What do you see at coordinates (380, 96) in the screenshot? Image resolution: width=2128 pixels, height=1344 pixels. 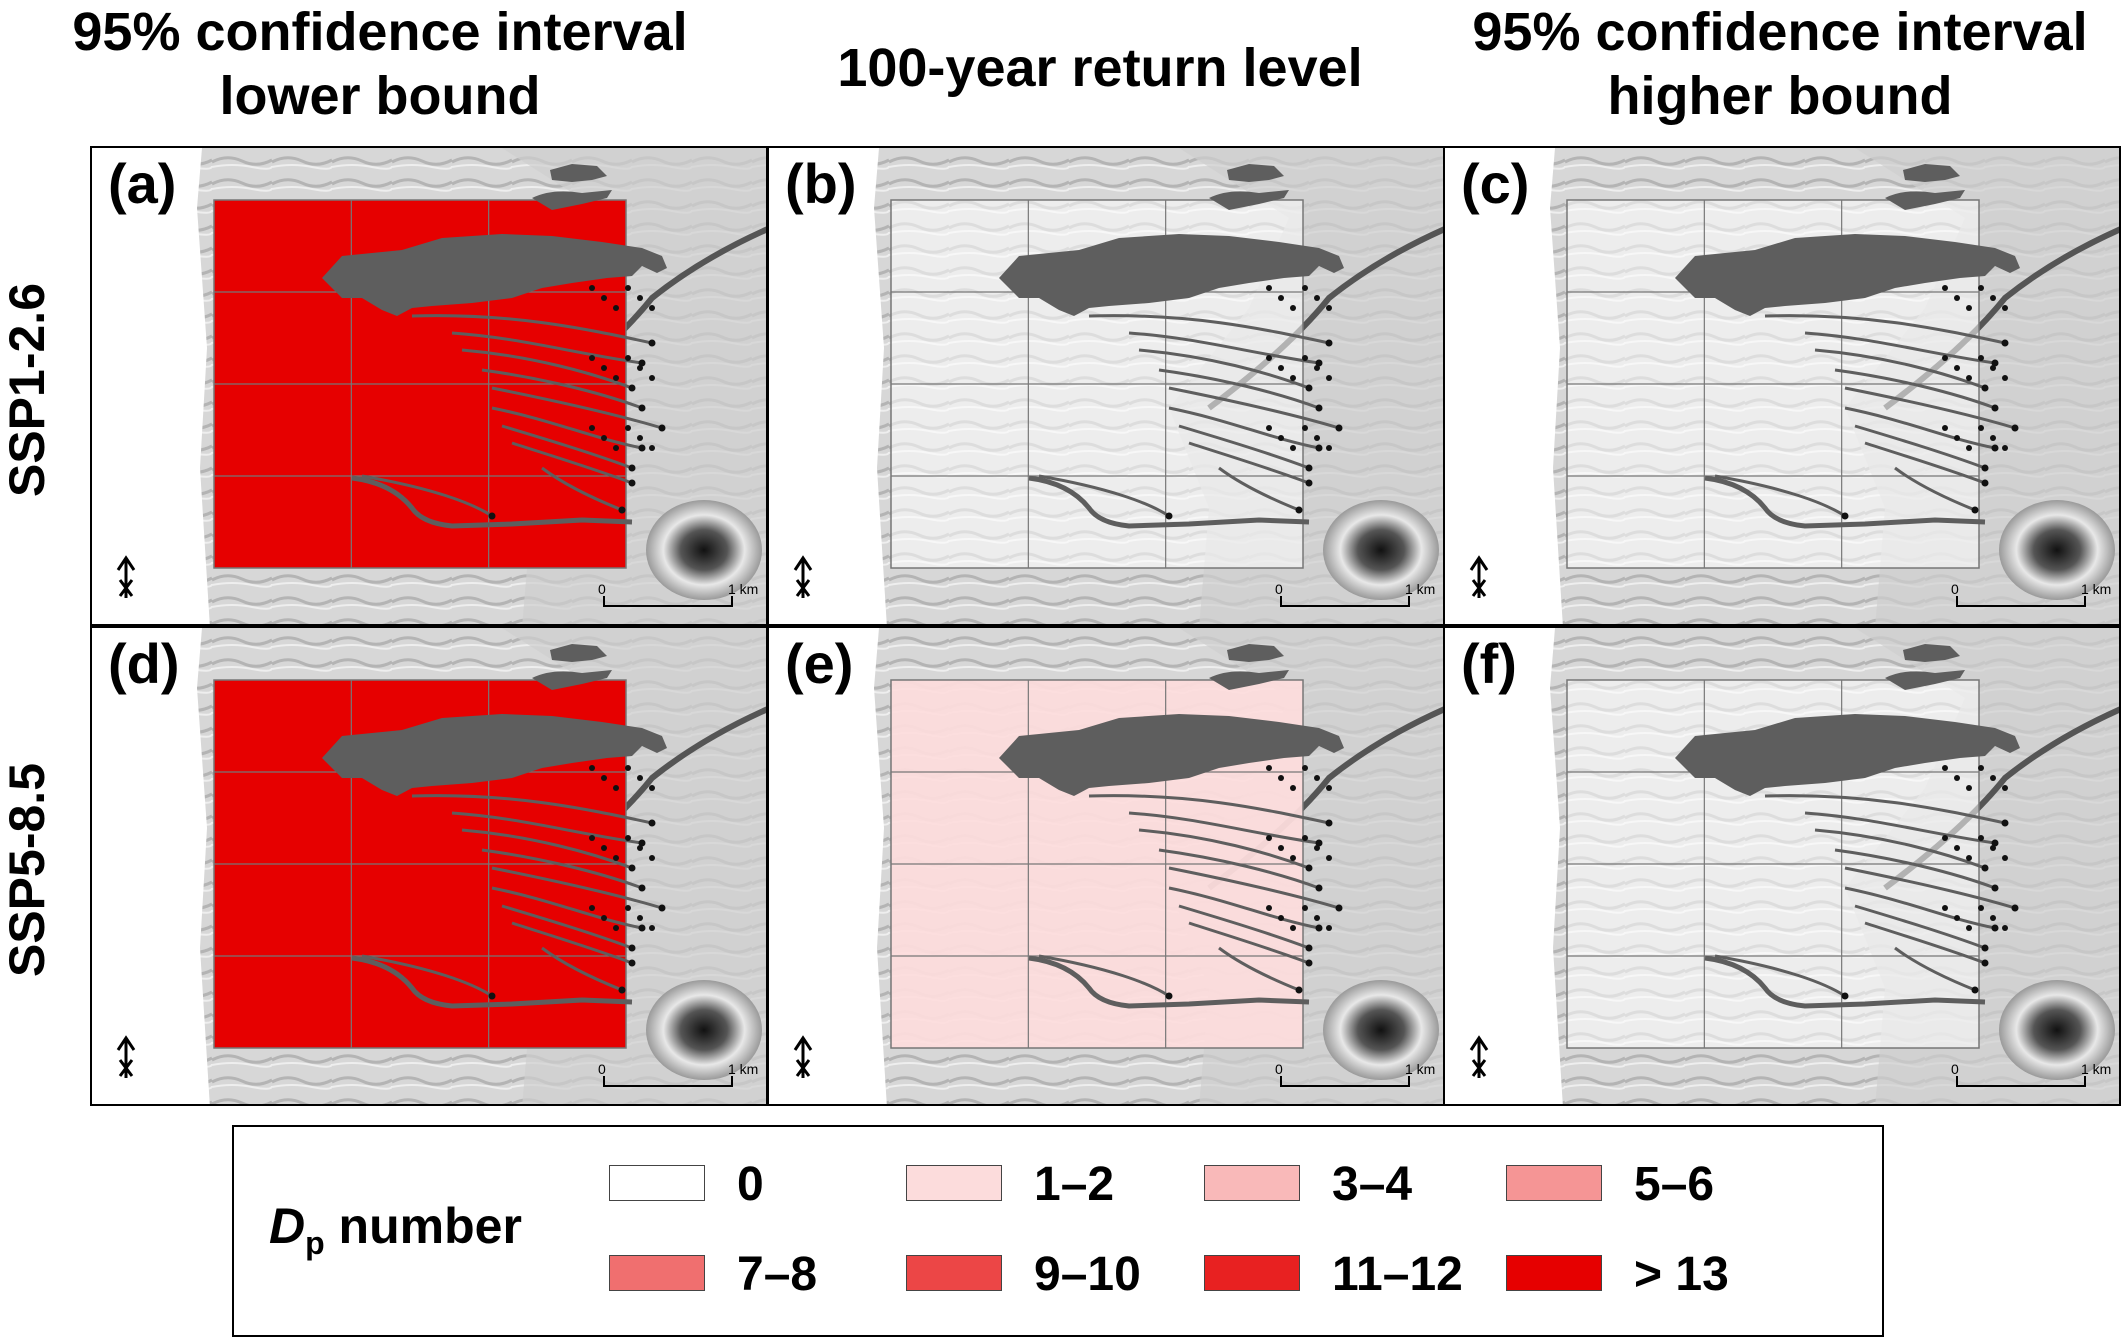 I see `column-title-line: lower bound` at bounding box center [380, 96].